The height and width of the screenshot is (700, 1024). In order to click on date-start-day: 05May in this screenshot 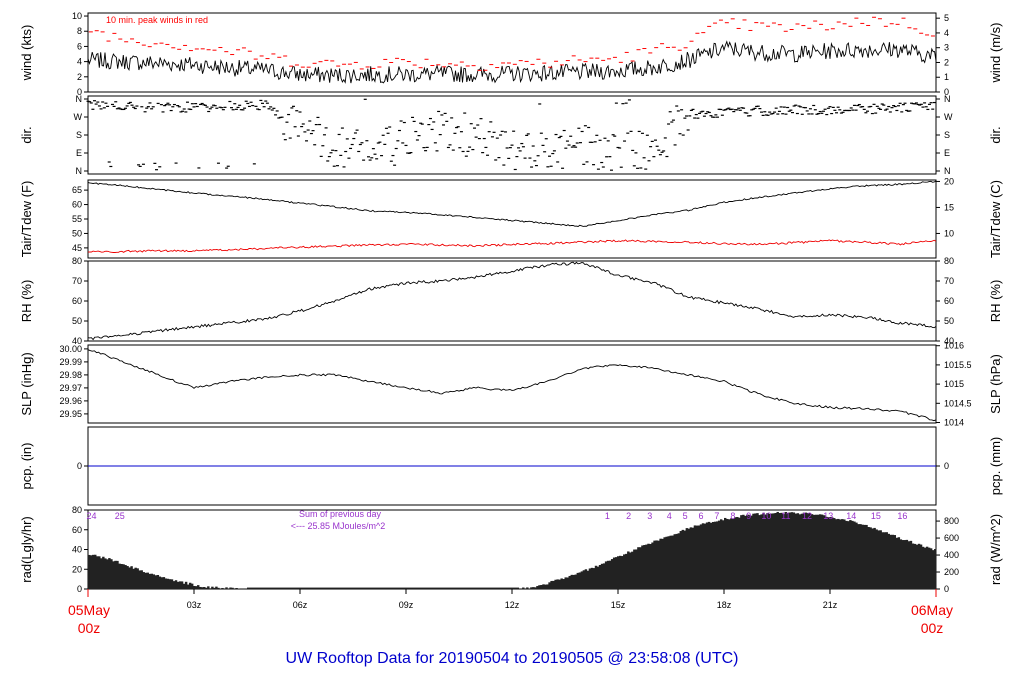, I will do `click(89, 610)`.